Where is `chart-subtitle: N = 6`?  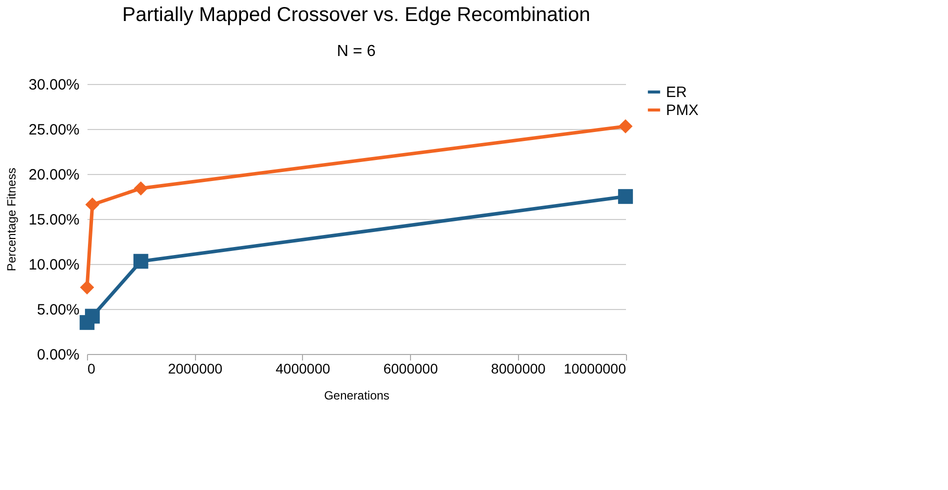
chart-subtitle: N = 6 is located at coordinates (356, 51).